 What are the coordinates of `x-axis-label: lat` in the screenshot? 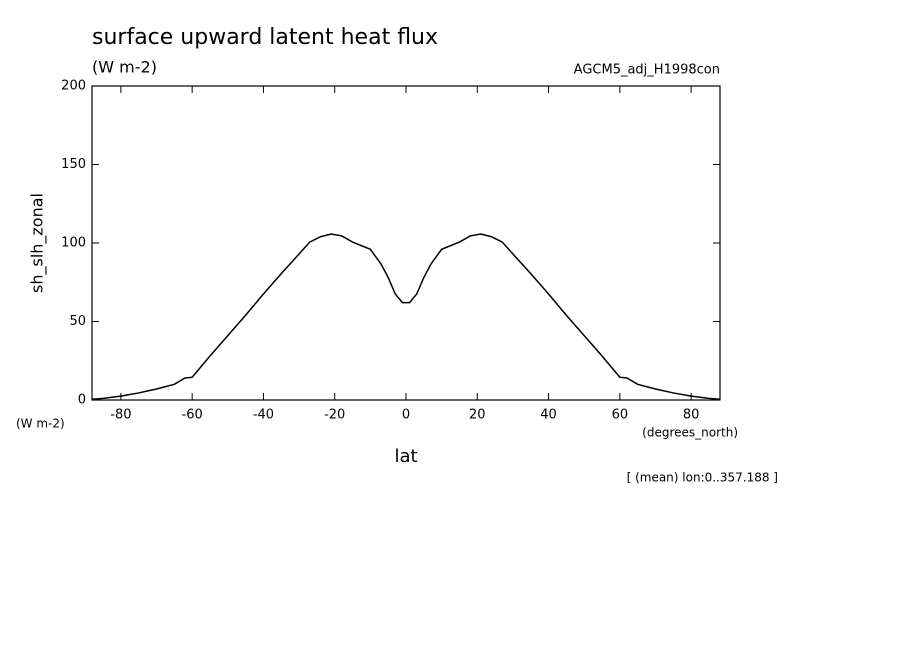 It's located at (405, 456).